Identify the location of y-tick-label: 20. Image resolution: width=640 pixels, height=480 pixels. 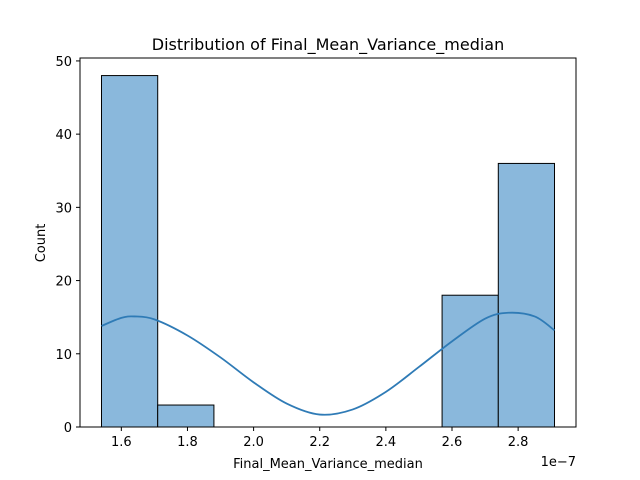
(63, 282).